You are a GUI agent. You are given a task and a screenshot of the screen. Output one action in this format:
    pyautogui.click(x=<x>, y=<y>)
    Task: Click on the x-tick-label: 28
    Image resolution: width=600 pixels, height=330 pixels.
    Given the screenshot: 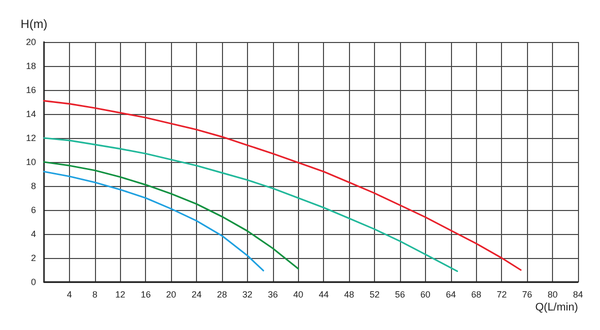 What is the action you would take?
    pyautogui.click(x=222, y=295)
    